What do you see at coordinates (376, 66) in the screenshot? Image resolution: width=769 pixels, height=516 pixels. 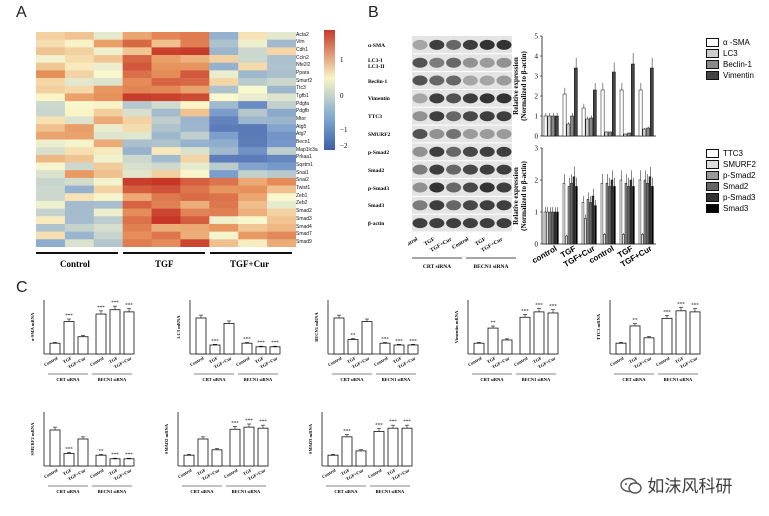 I see `blot-protein-label: LC3-II` at bounding box center [376, 66].